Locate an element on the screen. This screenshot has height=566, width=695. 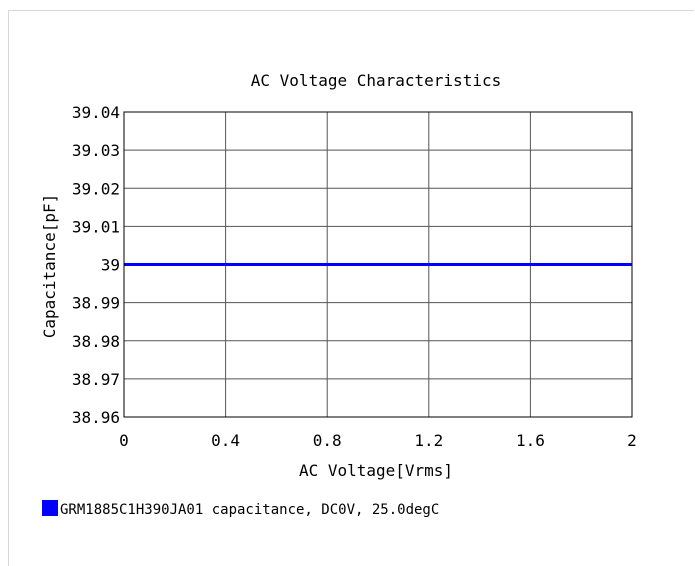
chart-title: AC Voltage Characteristics is located at coordinates (376, 80).